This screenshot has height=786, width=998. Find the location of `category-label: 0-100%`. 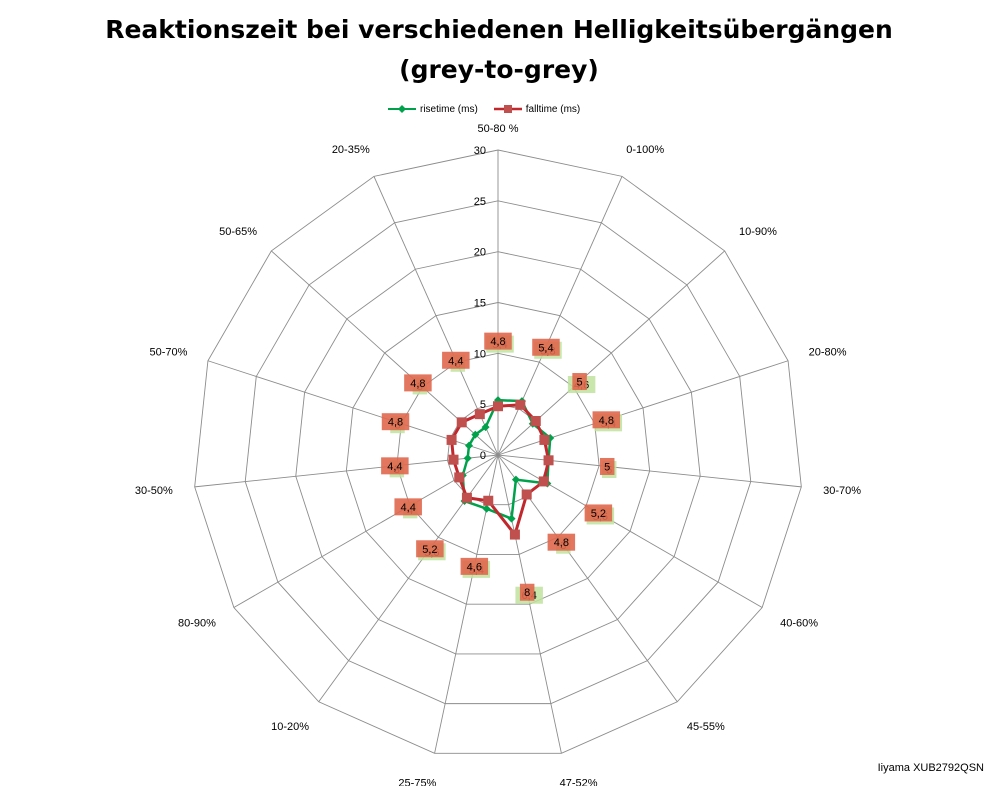

category-label: 0-100% is located at coordinates (645, 150).